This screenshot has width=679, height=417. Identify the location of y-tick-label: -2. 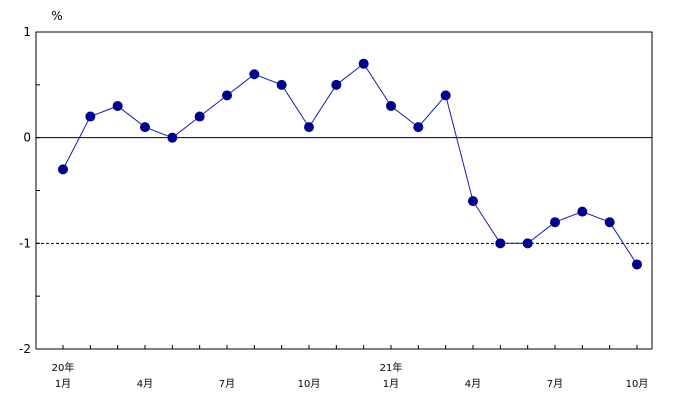
(25, 349).